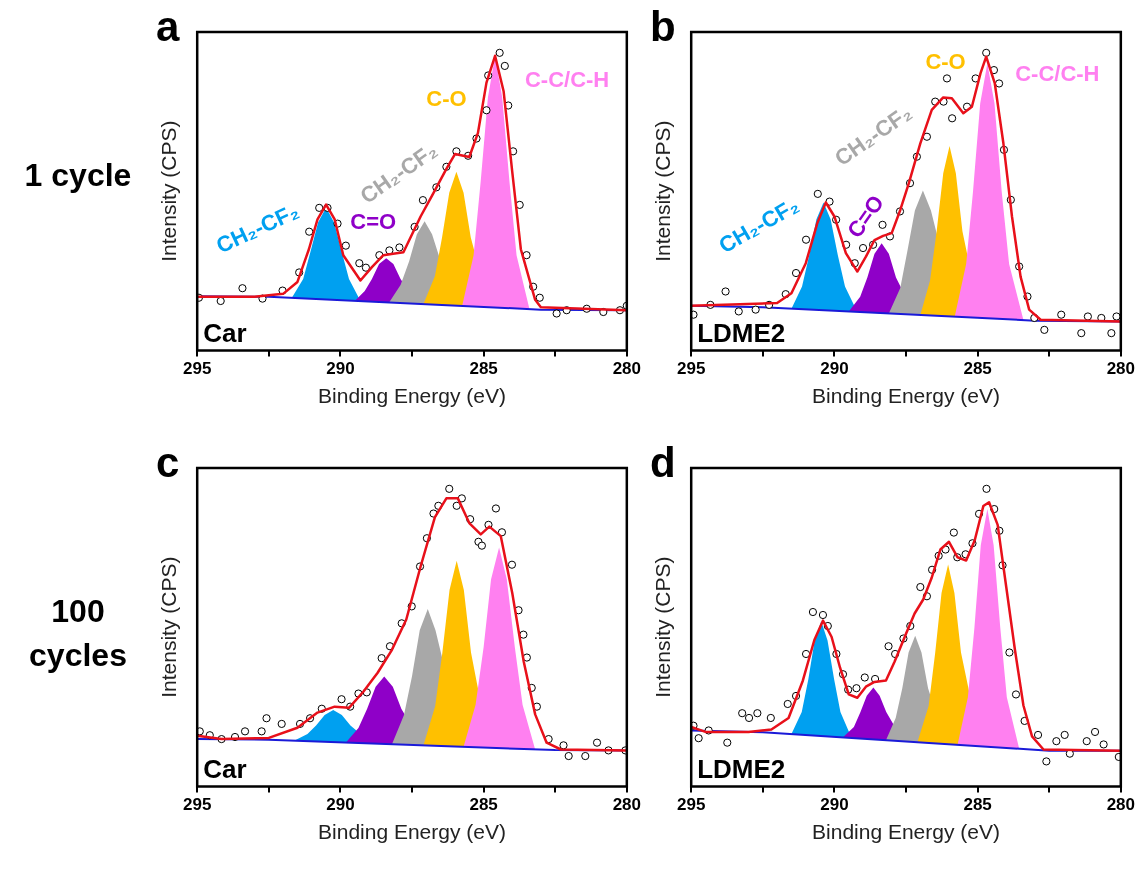 This screenshot has width=1148, height=888. I want to click on chart-title: a, so click(168, 26).